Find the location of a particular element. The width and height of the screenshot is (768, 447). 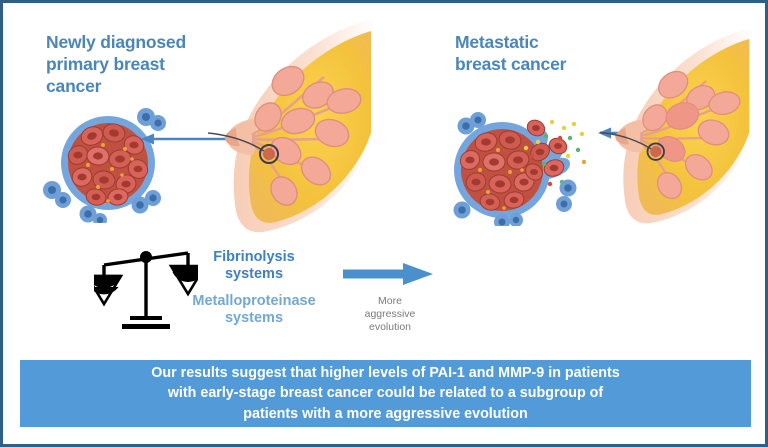

evolution-arrow-icon is located at coordinates (388, 274).